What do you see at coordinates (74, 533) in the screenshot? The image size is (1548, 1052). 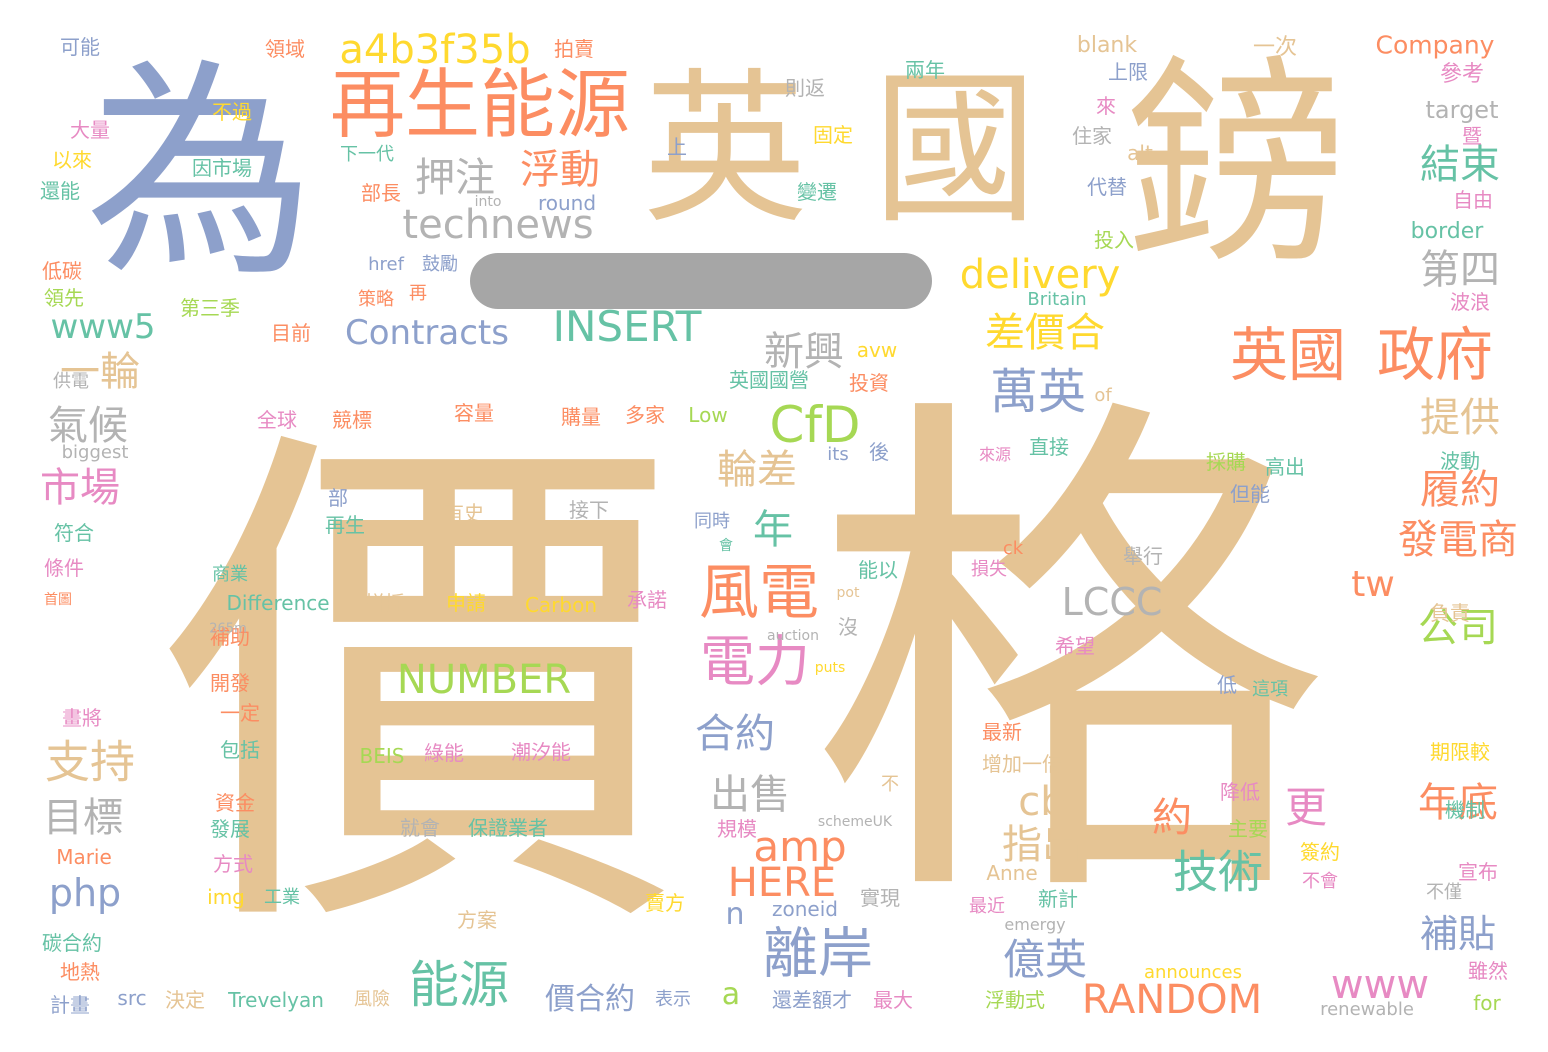 I see `cloud-word-120: 符合` at bounding box center [74, 533].